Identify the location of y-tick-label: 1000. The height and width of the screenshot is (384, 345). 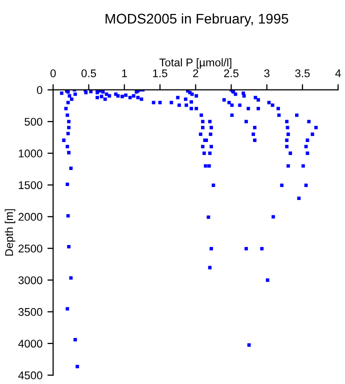
(30, 154).